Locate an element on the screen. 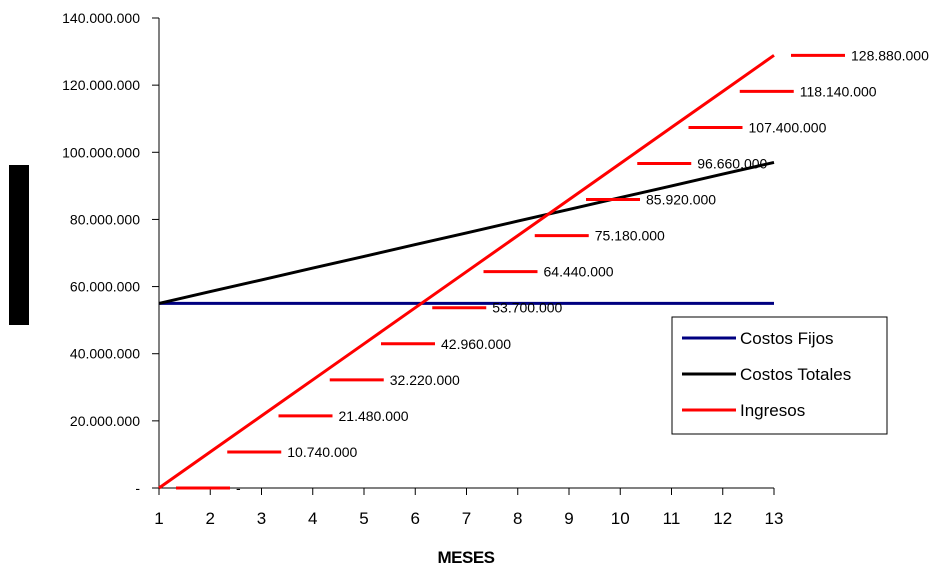  y-tick-label: 40.000.000 is located at coordinates (105, 354).